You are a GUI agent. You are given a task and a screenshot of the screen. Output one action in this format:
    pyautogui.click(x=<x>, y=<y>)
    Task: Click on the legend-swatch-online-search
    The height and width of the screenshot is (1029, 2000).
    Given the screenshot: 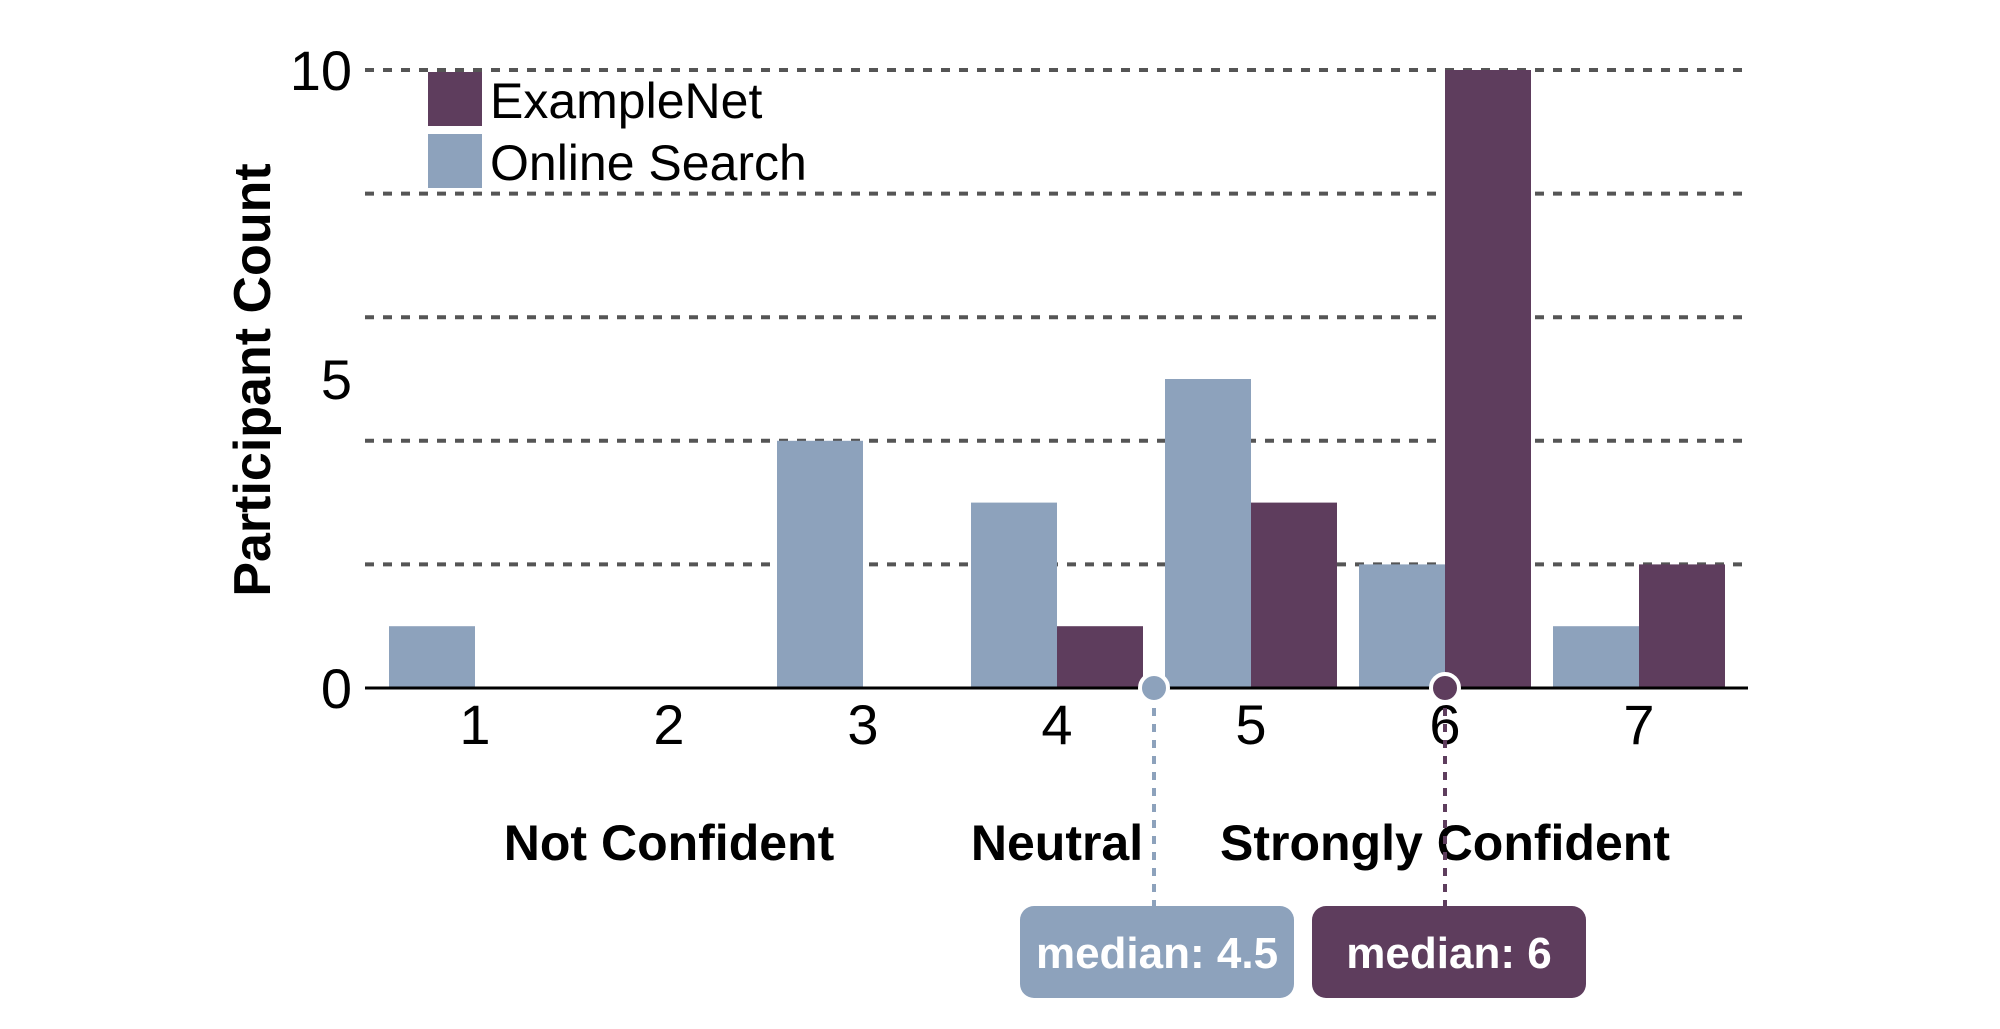 What is the action you would take?
    pyautogui.click(x=455, y=161)
    